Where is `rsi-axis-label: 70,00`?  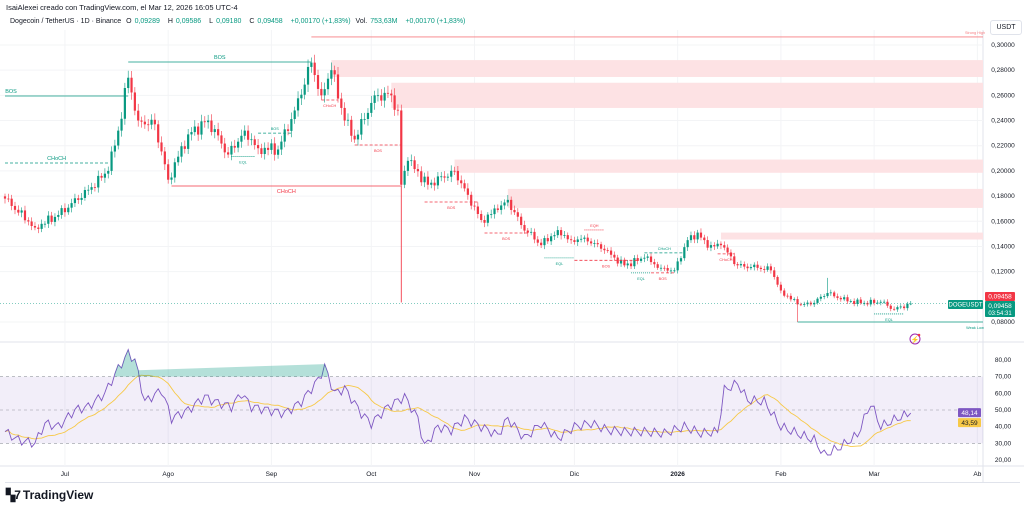
rsi-axis-label: 70,00 is located at coordinates (1003, 377).